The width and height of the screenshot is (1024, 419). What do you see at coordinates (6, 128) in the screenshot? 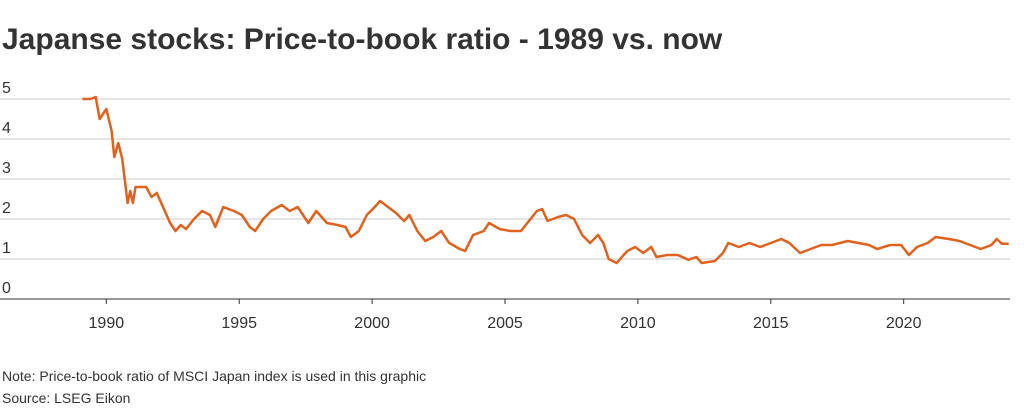
I see `y-tick-label: 4` at bounding box center [6, 128].